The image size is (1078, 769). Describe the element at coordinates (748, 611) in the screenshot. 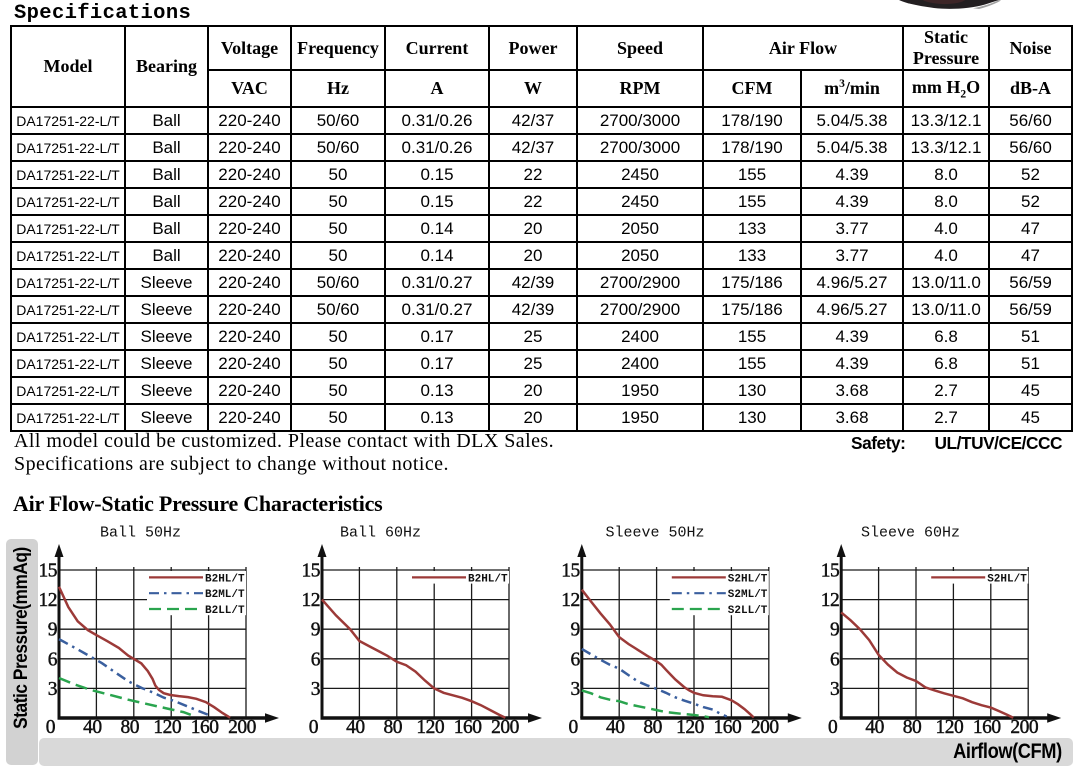

I see `svg-text: S2LL/T` at that location.